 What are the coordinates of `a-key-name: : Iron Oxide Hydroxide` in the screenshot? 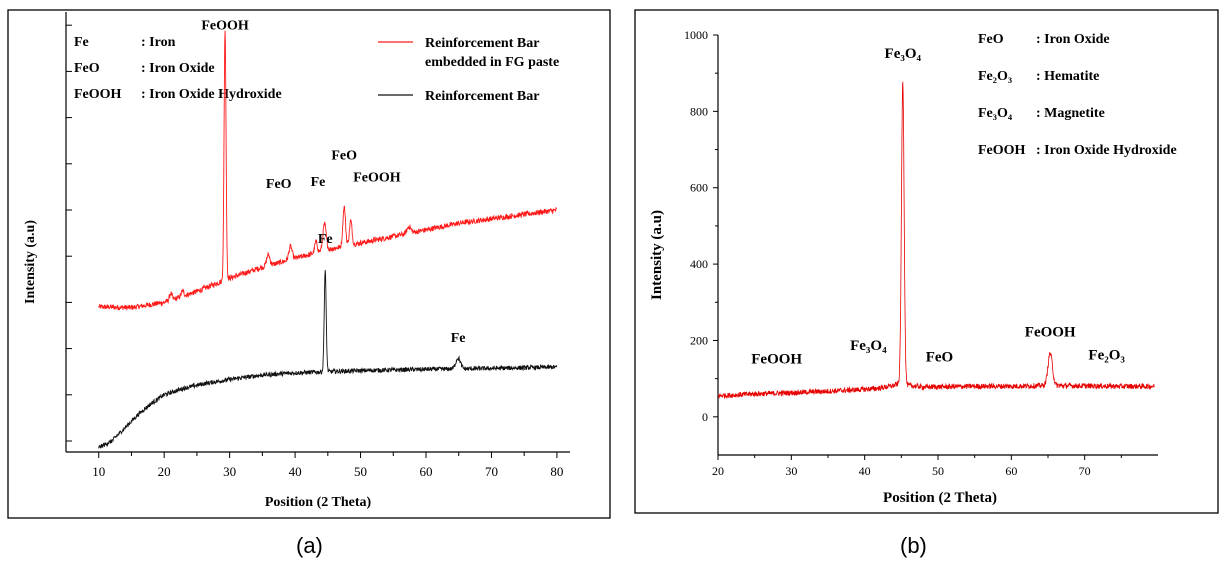 It's located at (211, 94).